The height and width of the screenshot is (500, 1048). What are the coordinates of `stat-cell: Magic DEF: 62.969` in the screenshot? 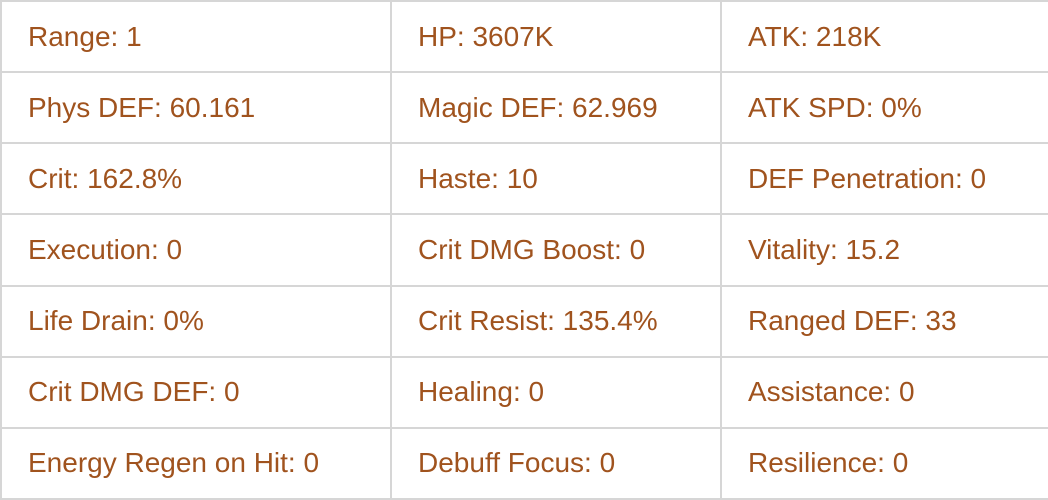 It's located at (556, 108).